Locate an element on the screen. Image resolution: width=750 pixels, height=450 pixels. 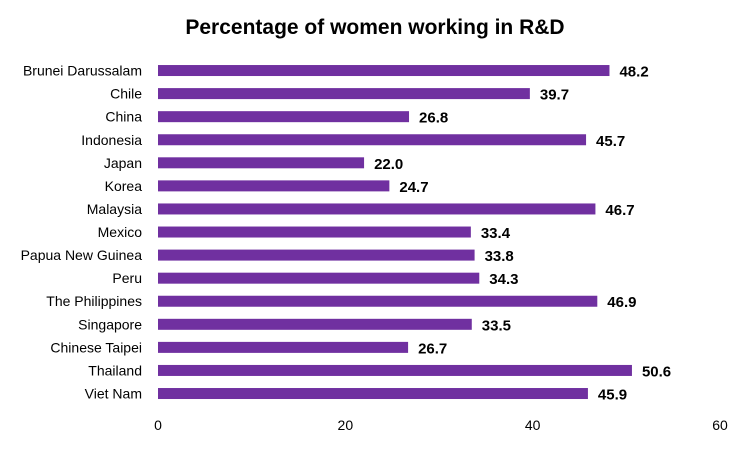
category-label: Thailand is located at coordinates (115, 370).